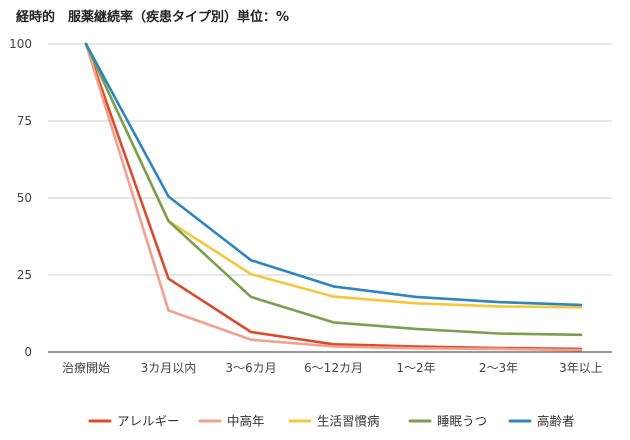 Image resolution: width=630 pixels, height=440 pixels. Describe the element at coordinates (28, 352) in the screenshot. I see `y-tick-label-0: 0` at that location.